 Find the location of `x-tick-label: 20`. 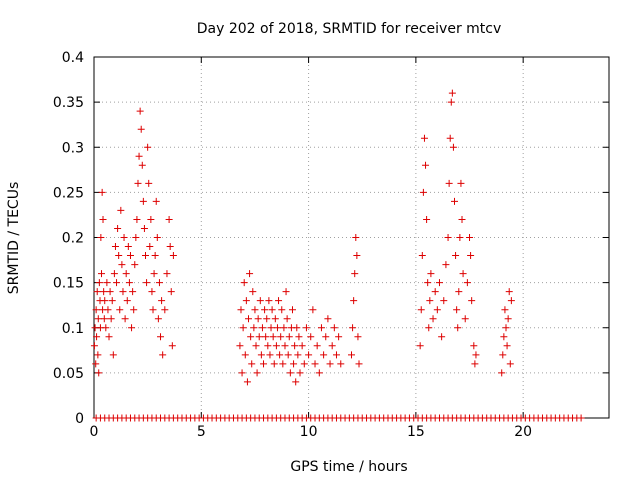

x-tick-label: 20 is located at coordinates (523, 432).